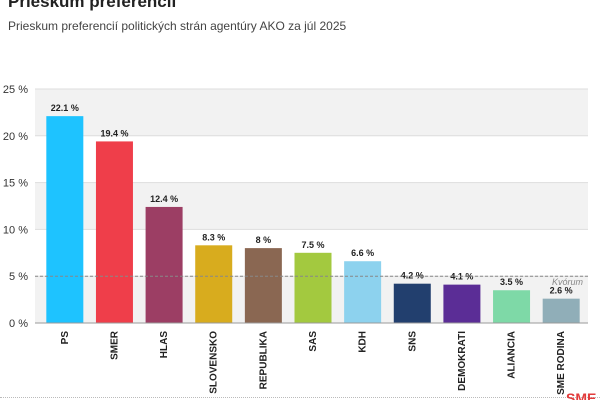  I want to click on y-tick-label: 5 %, so click(18, 277).